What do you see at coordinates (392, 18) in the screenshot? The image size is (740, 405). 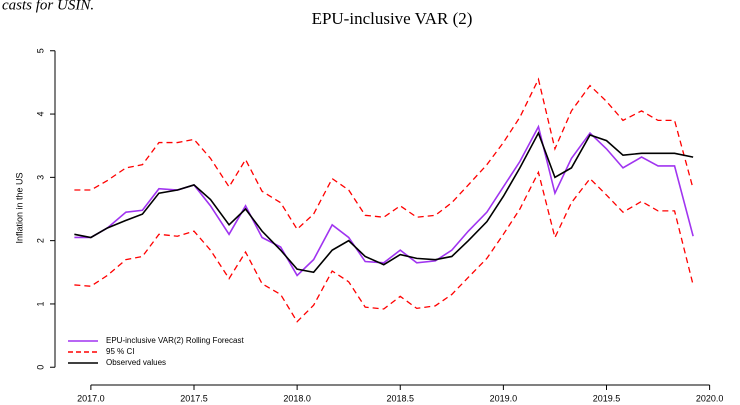 I see `chart-title: EPU-inclusive VAR (2)` at bounding box center [392, 18].